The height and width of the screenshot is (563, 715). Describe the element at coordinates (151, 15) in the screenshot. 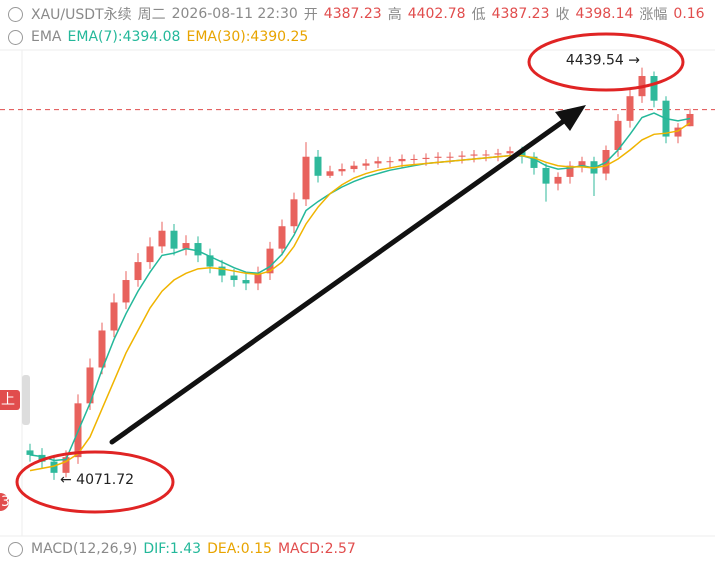

I see `weekday: 周二` at that location.